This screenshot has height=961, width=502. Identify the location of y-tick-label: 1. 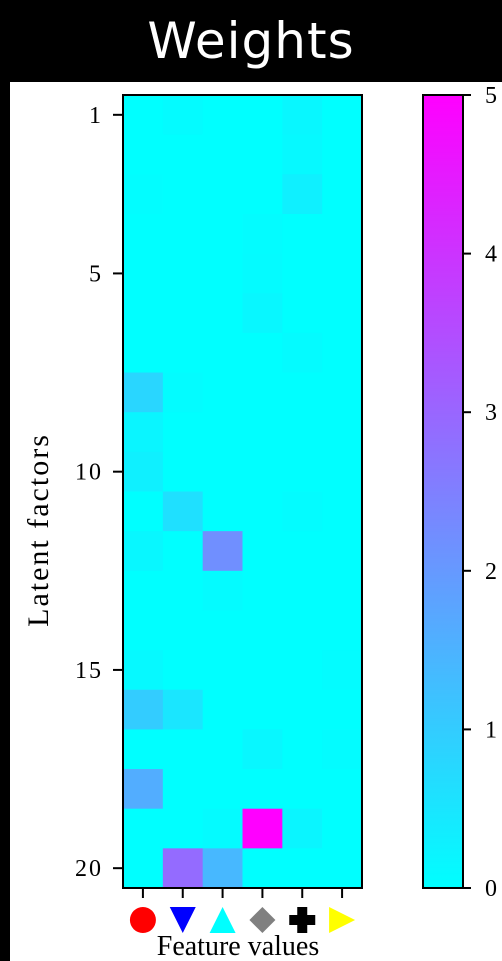
(96, 116).